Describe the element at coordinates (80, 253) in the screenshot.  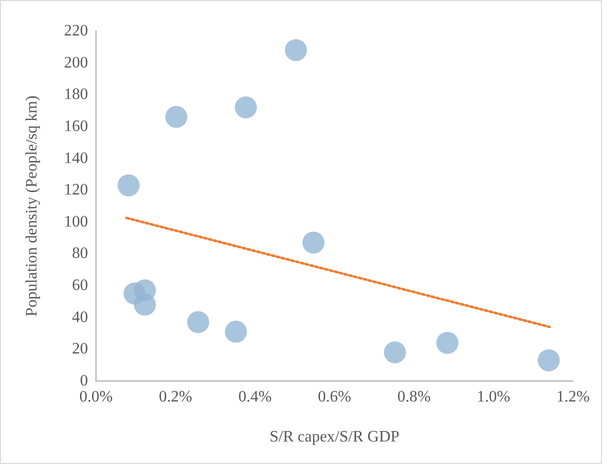
I see `y-tick-label: 80` at that location.